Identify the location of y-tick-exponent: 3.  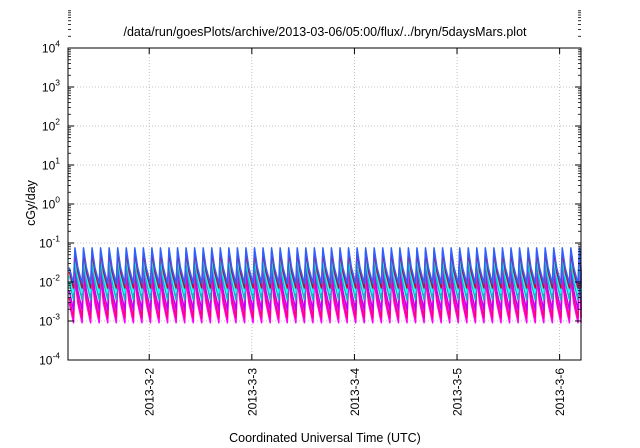
(57, 83).